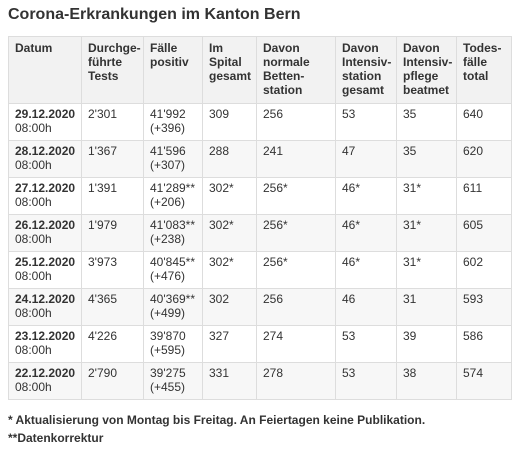  I want to click on cell-date: 29.12.2020 08:00h, so click(45, 122).